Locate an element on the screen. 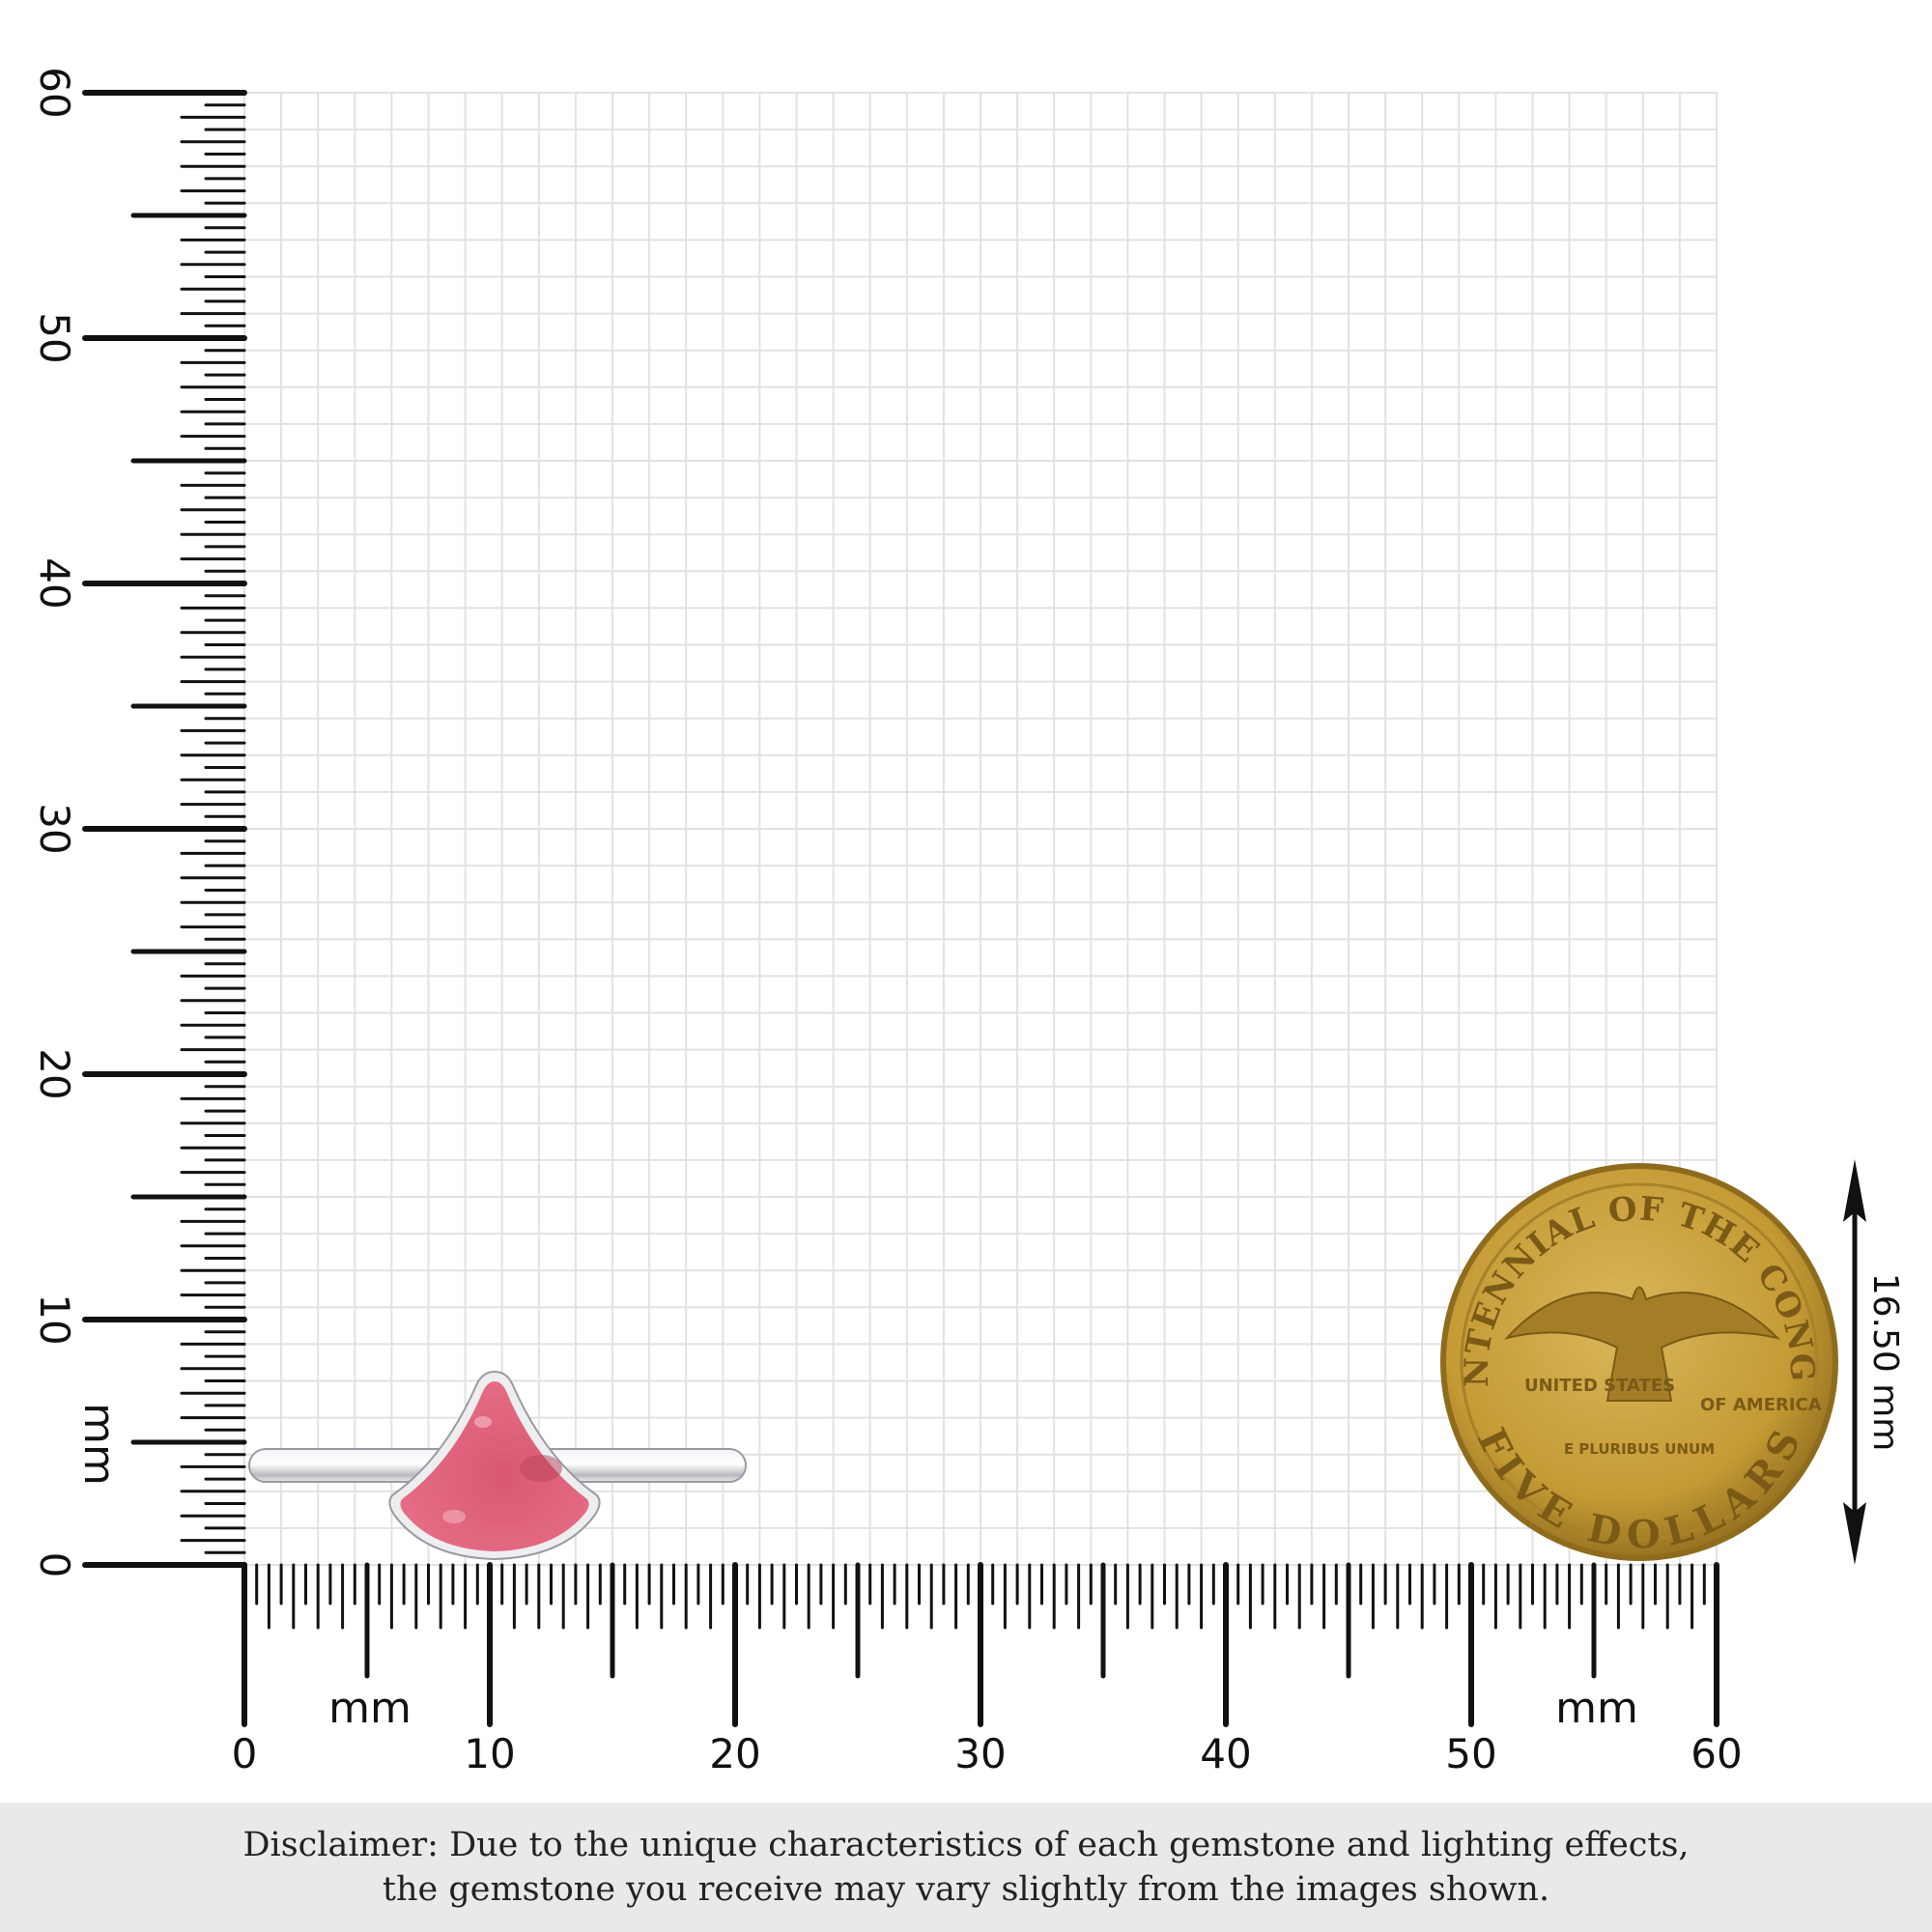  bottom-ruler-label: 40 is located at coordinates (1225, 1753).